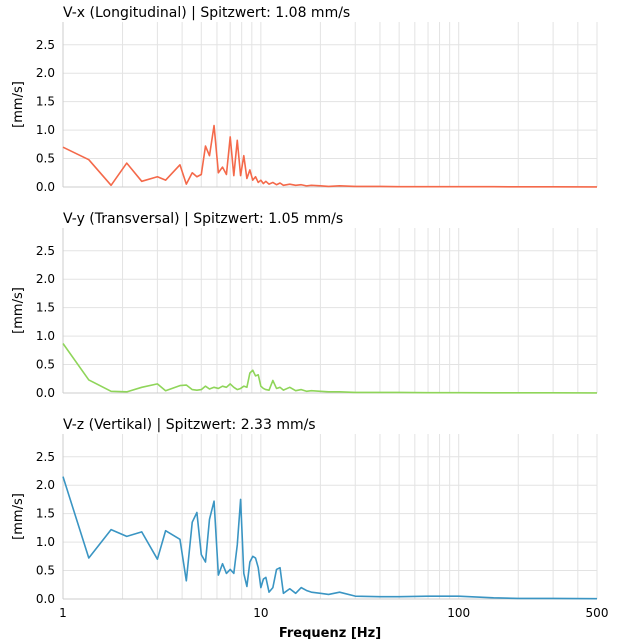  What do you see at coordinates (330, 632) in the screenshot?
I see `x-axis-label: Frequenz [Hz]` at bounding box center [330, 632].